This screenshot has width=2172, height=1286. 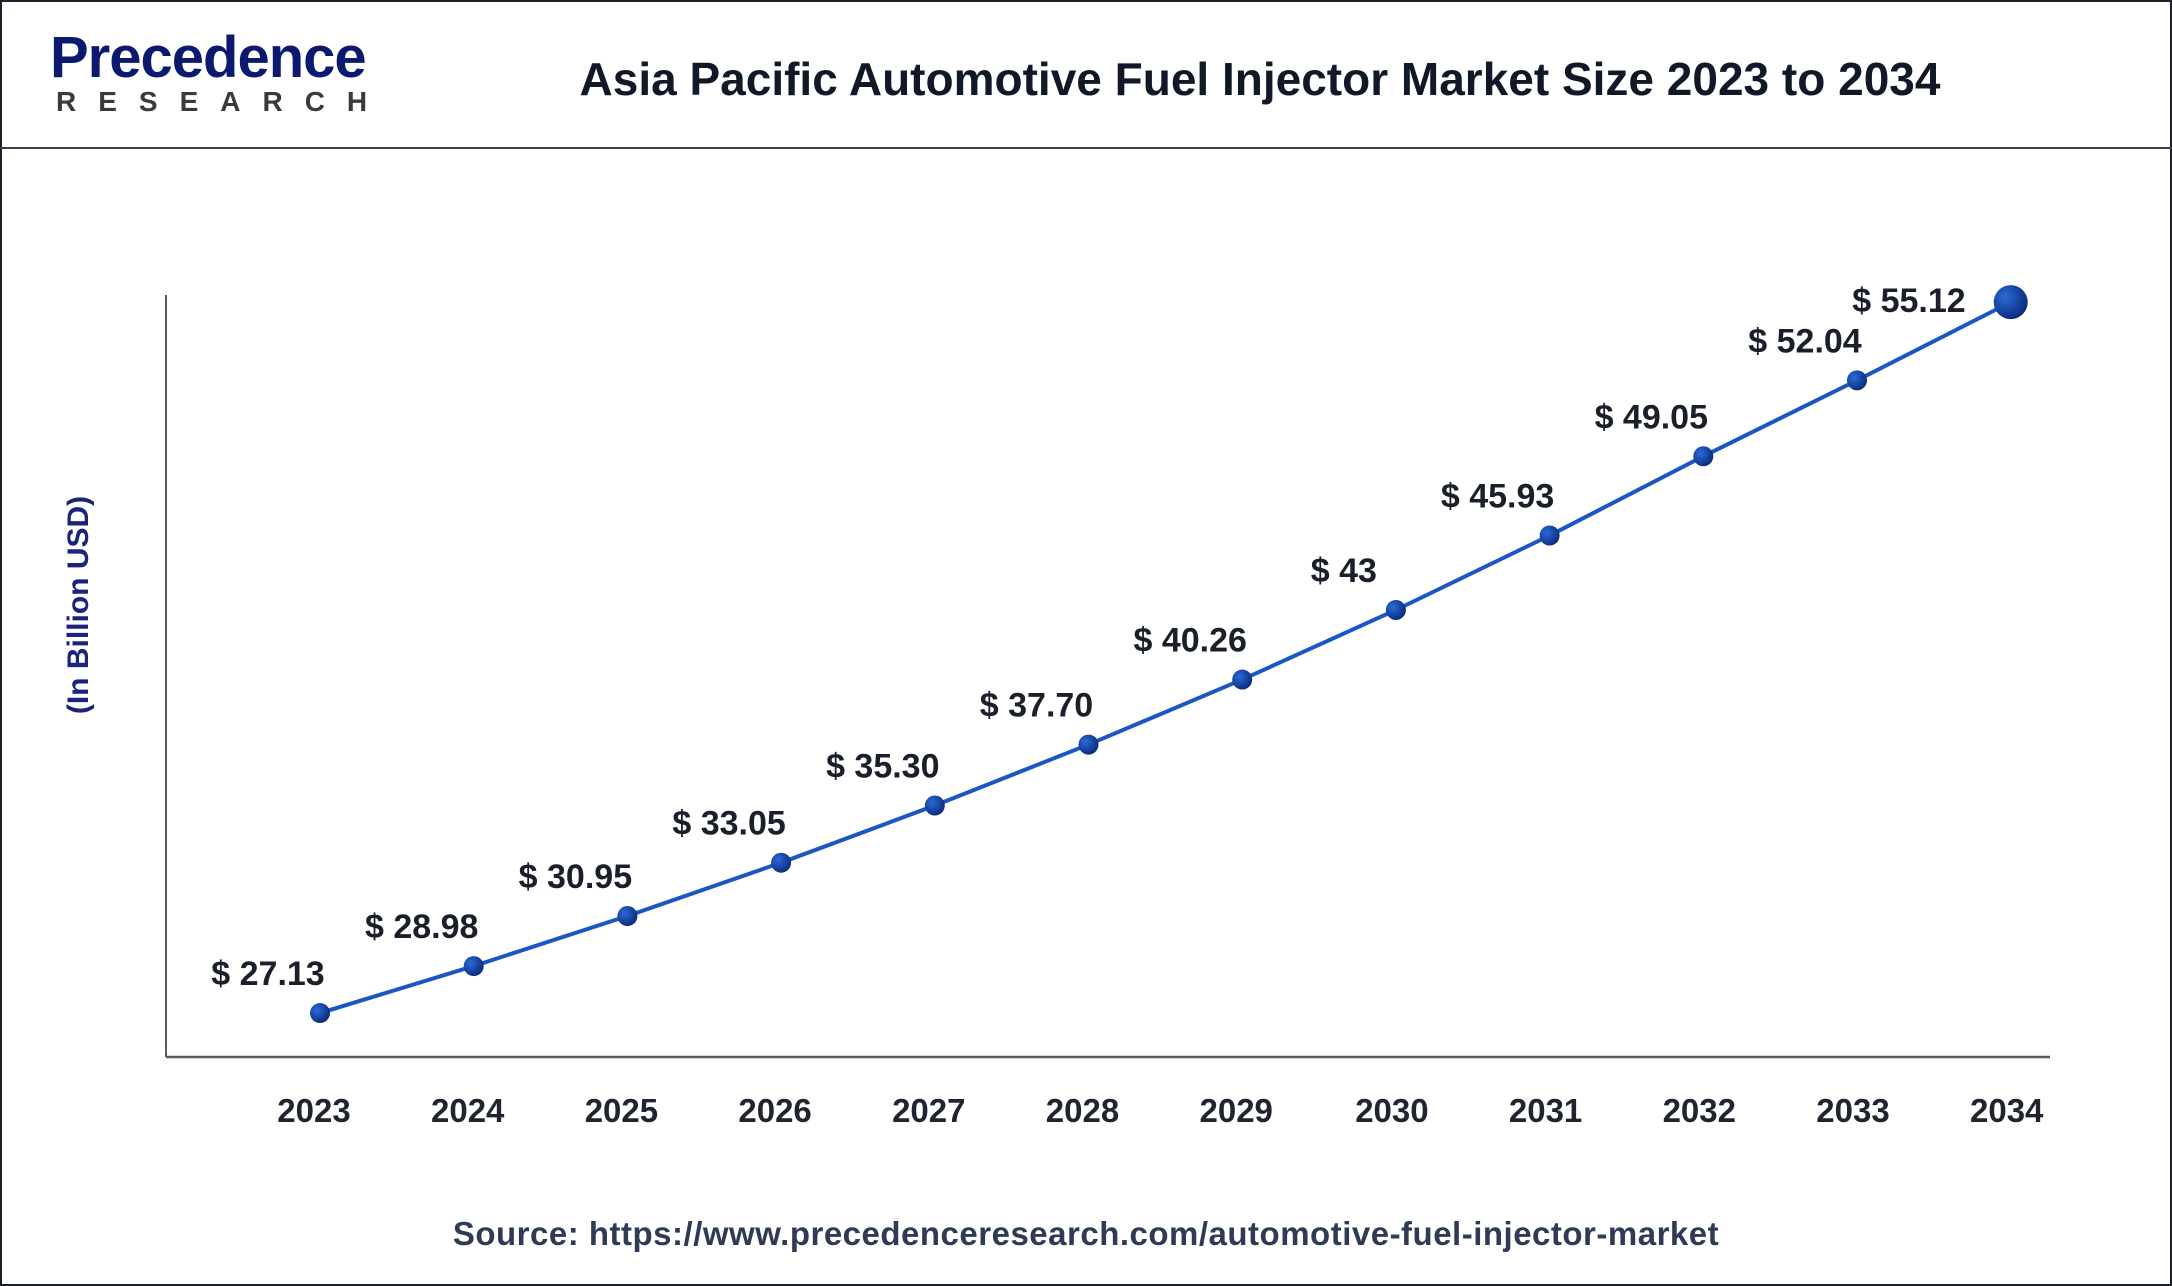 I want to click on logo: Precedence RESEARCH, so click(x=220, y=71).